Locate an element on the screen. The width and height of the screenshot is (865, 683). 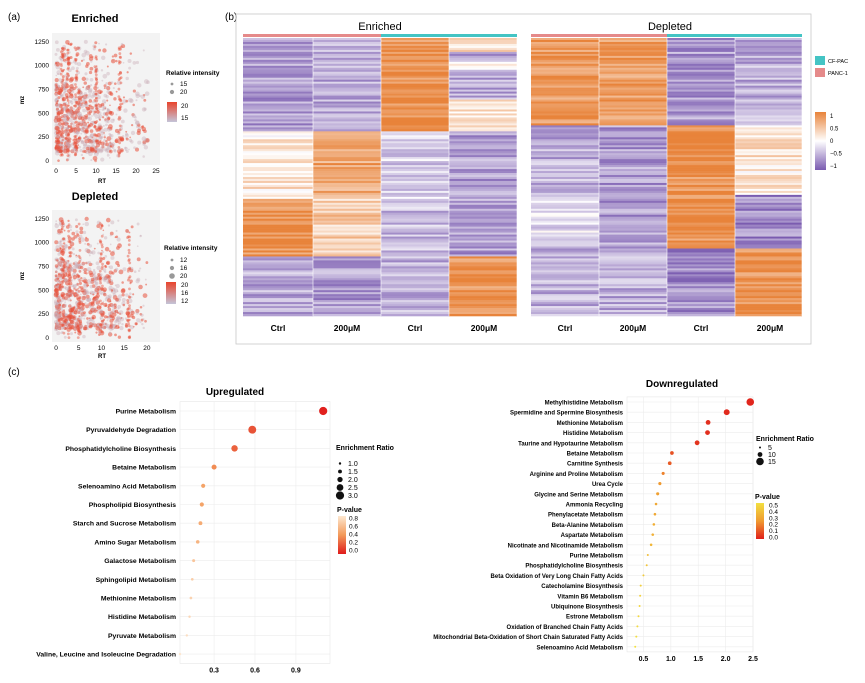
scatter-enriched-color-scale is located at coordinates (172, 112).